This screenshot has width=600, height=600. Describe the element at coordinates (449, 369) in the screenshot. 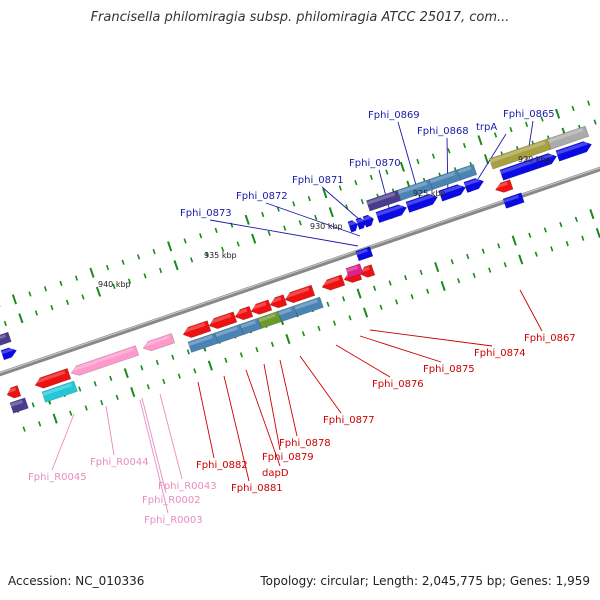

I see `gene-label-reverse: Fphi_0875` at that location.